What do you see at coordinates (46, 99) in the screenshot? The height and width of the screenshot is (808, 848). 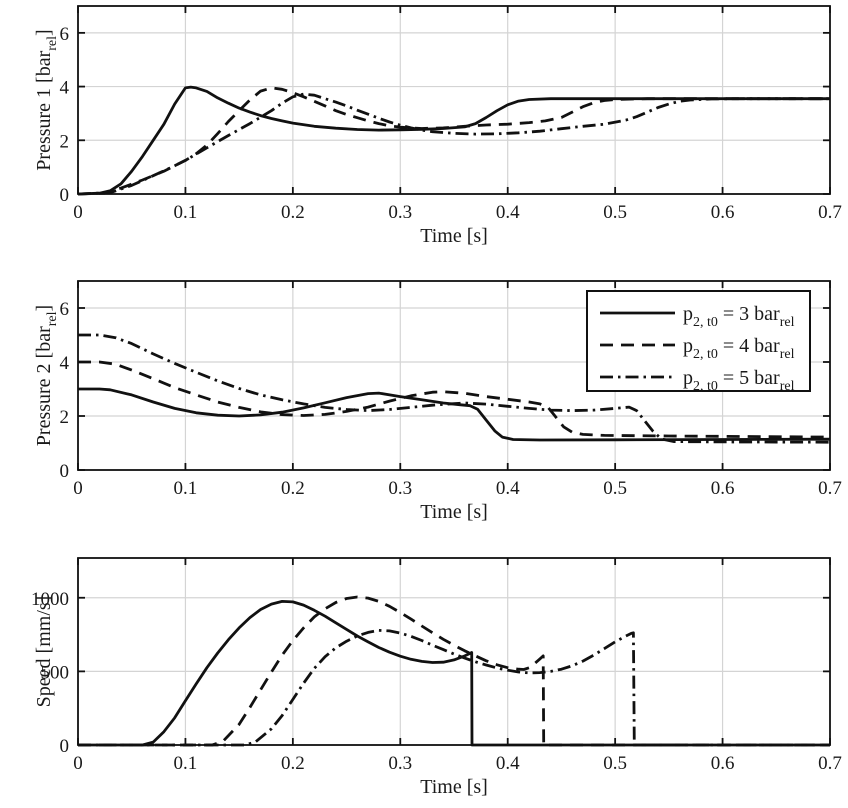 I see `y-axis-label: Pressure 1 [barrel]` at bounding box center [46, 99].